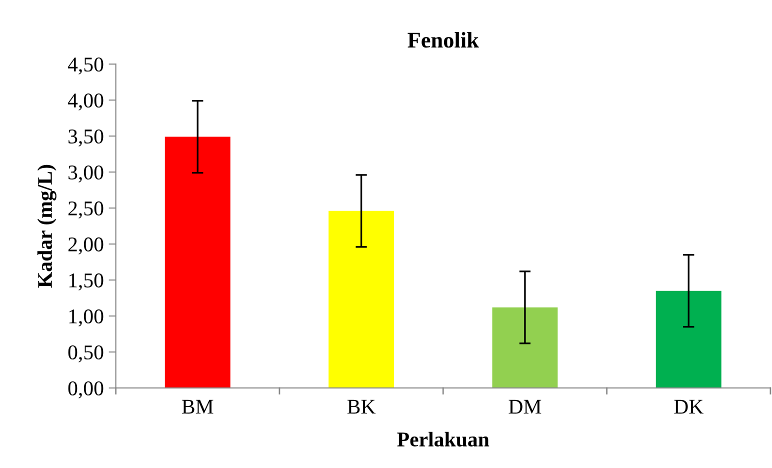 The image size is (772, 468). Describe the element at coordinates (86, 245) in the screenshot. I see `y-tick-label: 2,00` at that location.